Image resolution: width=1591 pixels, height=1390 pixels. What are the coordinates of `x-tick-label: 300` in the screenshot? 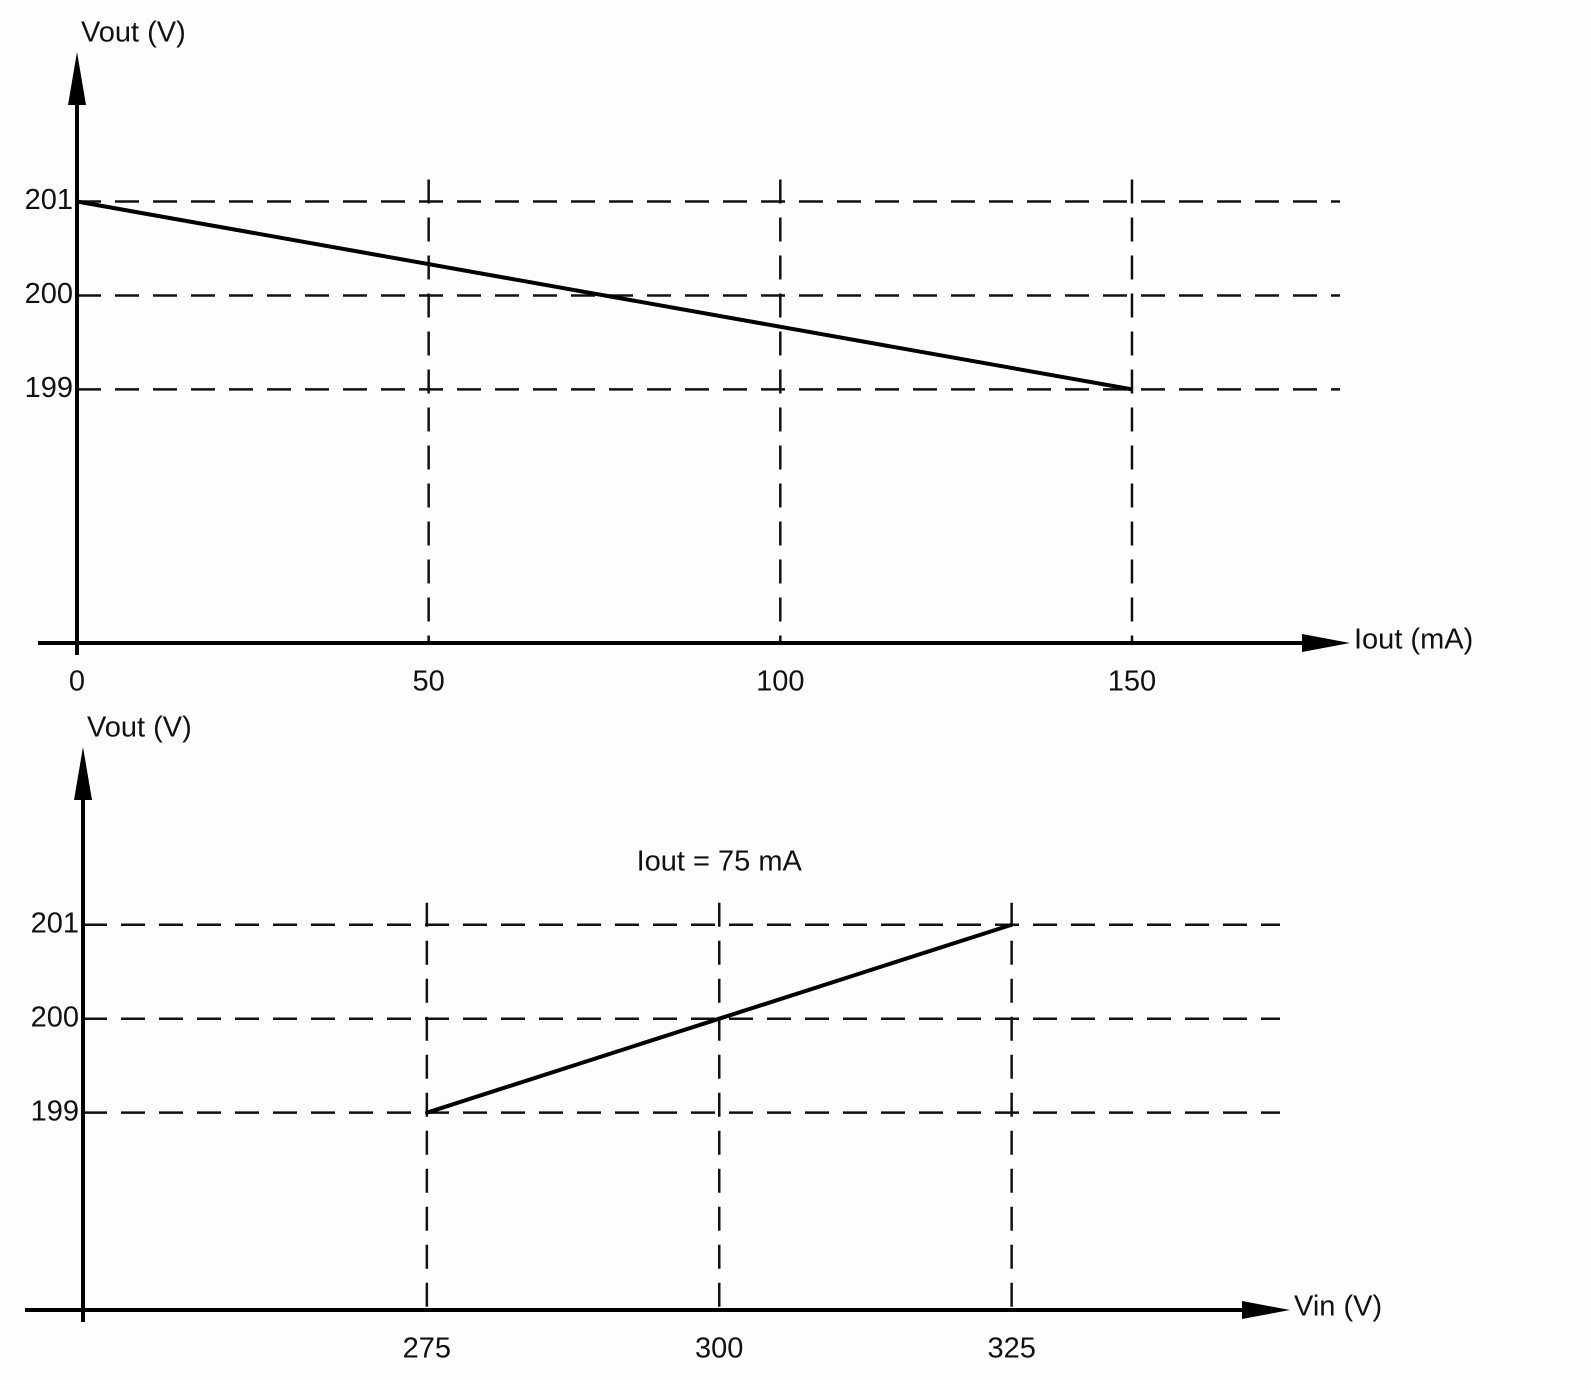 It's located at (719, 1349).